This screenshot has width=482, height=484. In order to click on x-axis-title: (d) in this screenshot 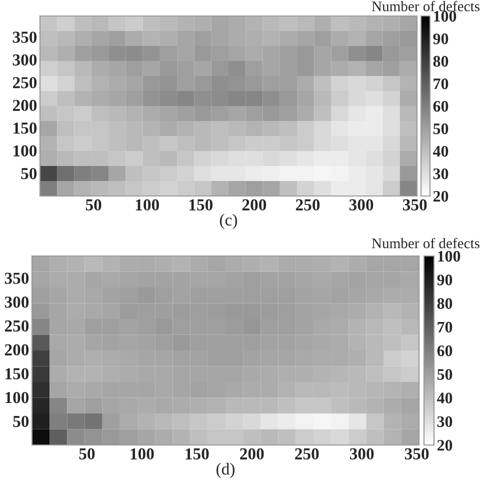, I will do `click(225, 470)`.